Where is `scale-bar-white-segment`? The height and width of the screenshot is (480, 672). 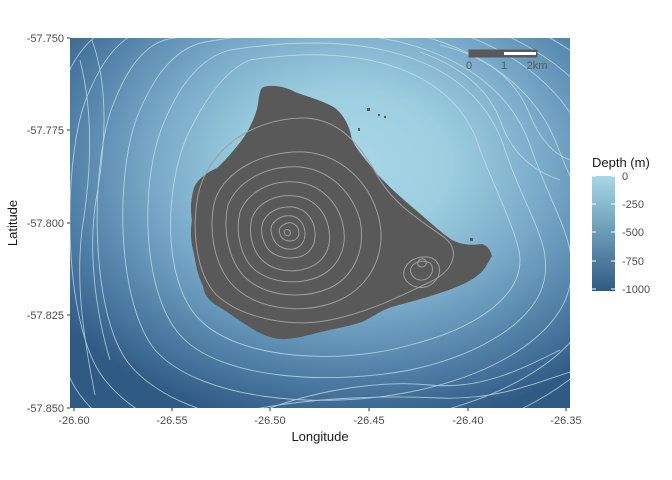 scale-bar-white-segment is located at coordinates (520, 53).